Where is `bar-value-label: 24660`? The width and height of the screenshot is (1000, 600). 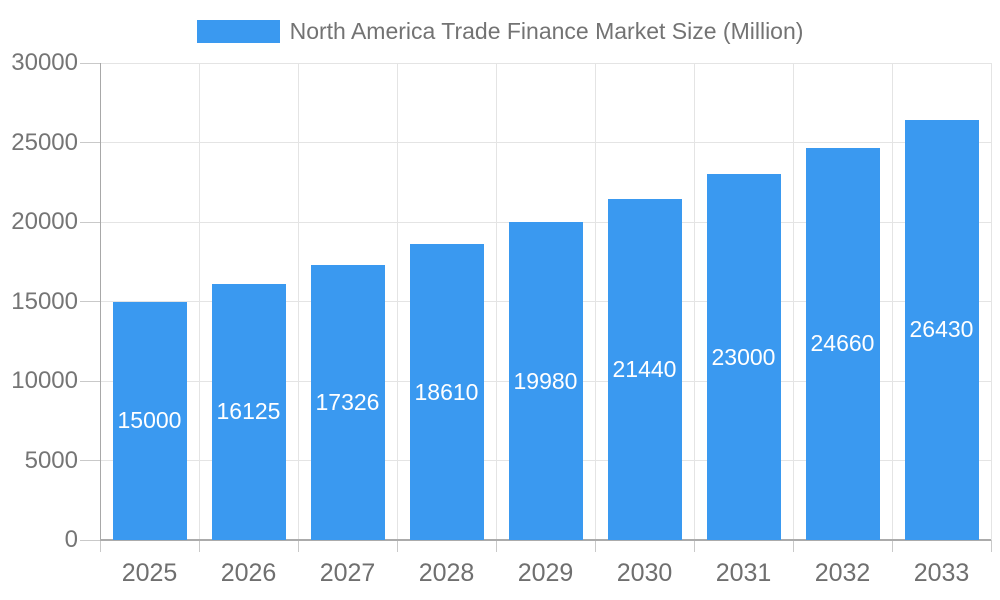 bar-value-label: 24660 is located at coordinates (842, 343).